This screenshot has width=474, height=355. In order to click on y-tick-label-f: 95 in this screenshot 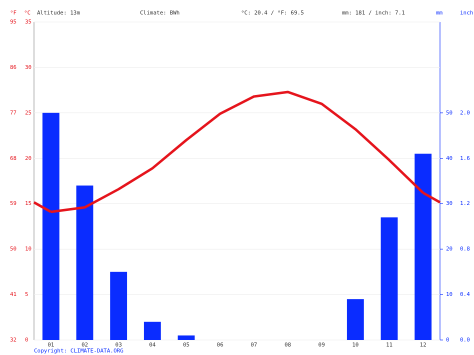, I will do `click(13, 23)`.